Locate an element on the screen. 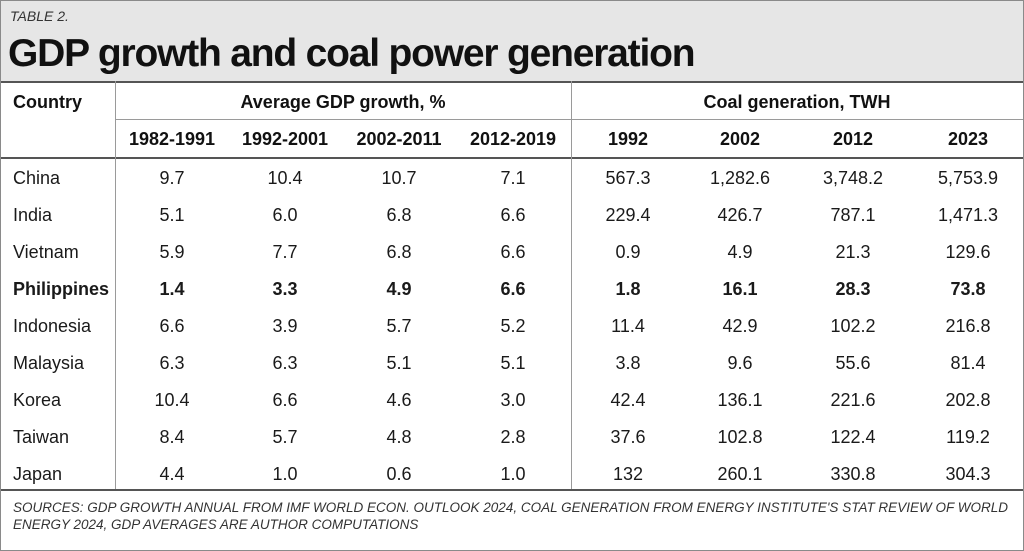 This screenshot has height=551, width=1024. gdp-cell: 4.6 is located at coordinates (399, 400).